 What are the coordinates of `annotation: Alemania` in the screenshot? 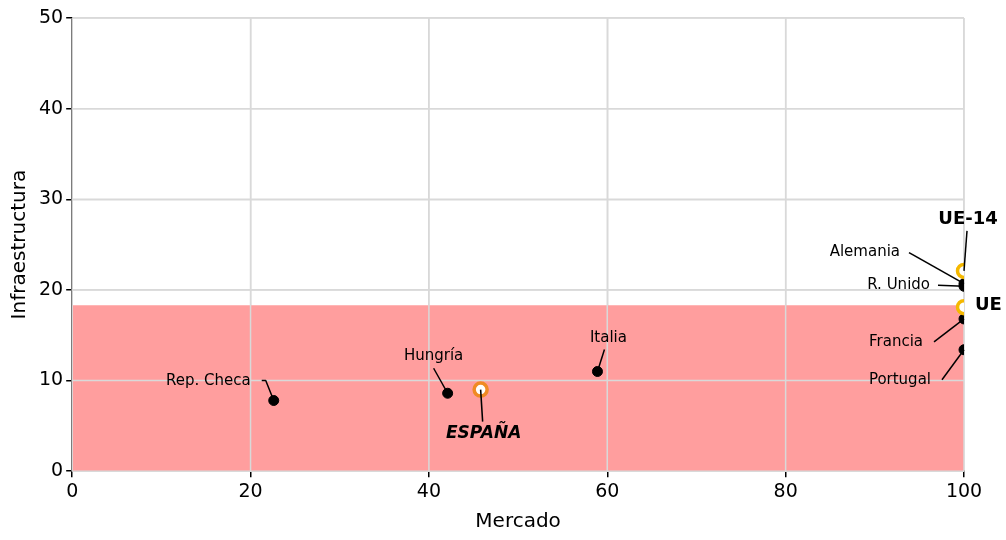 It's located at (864, 251).